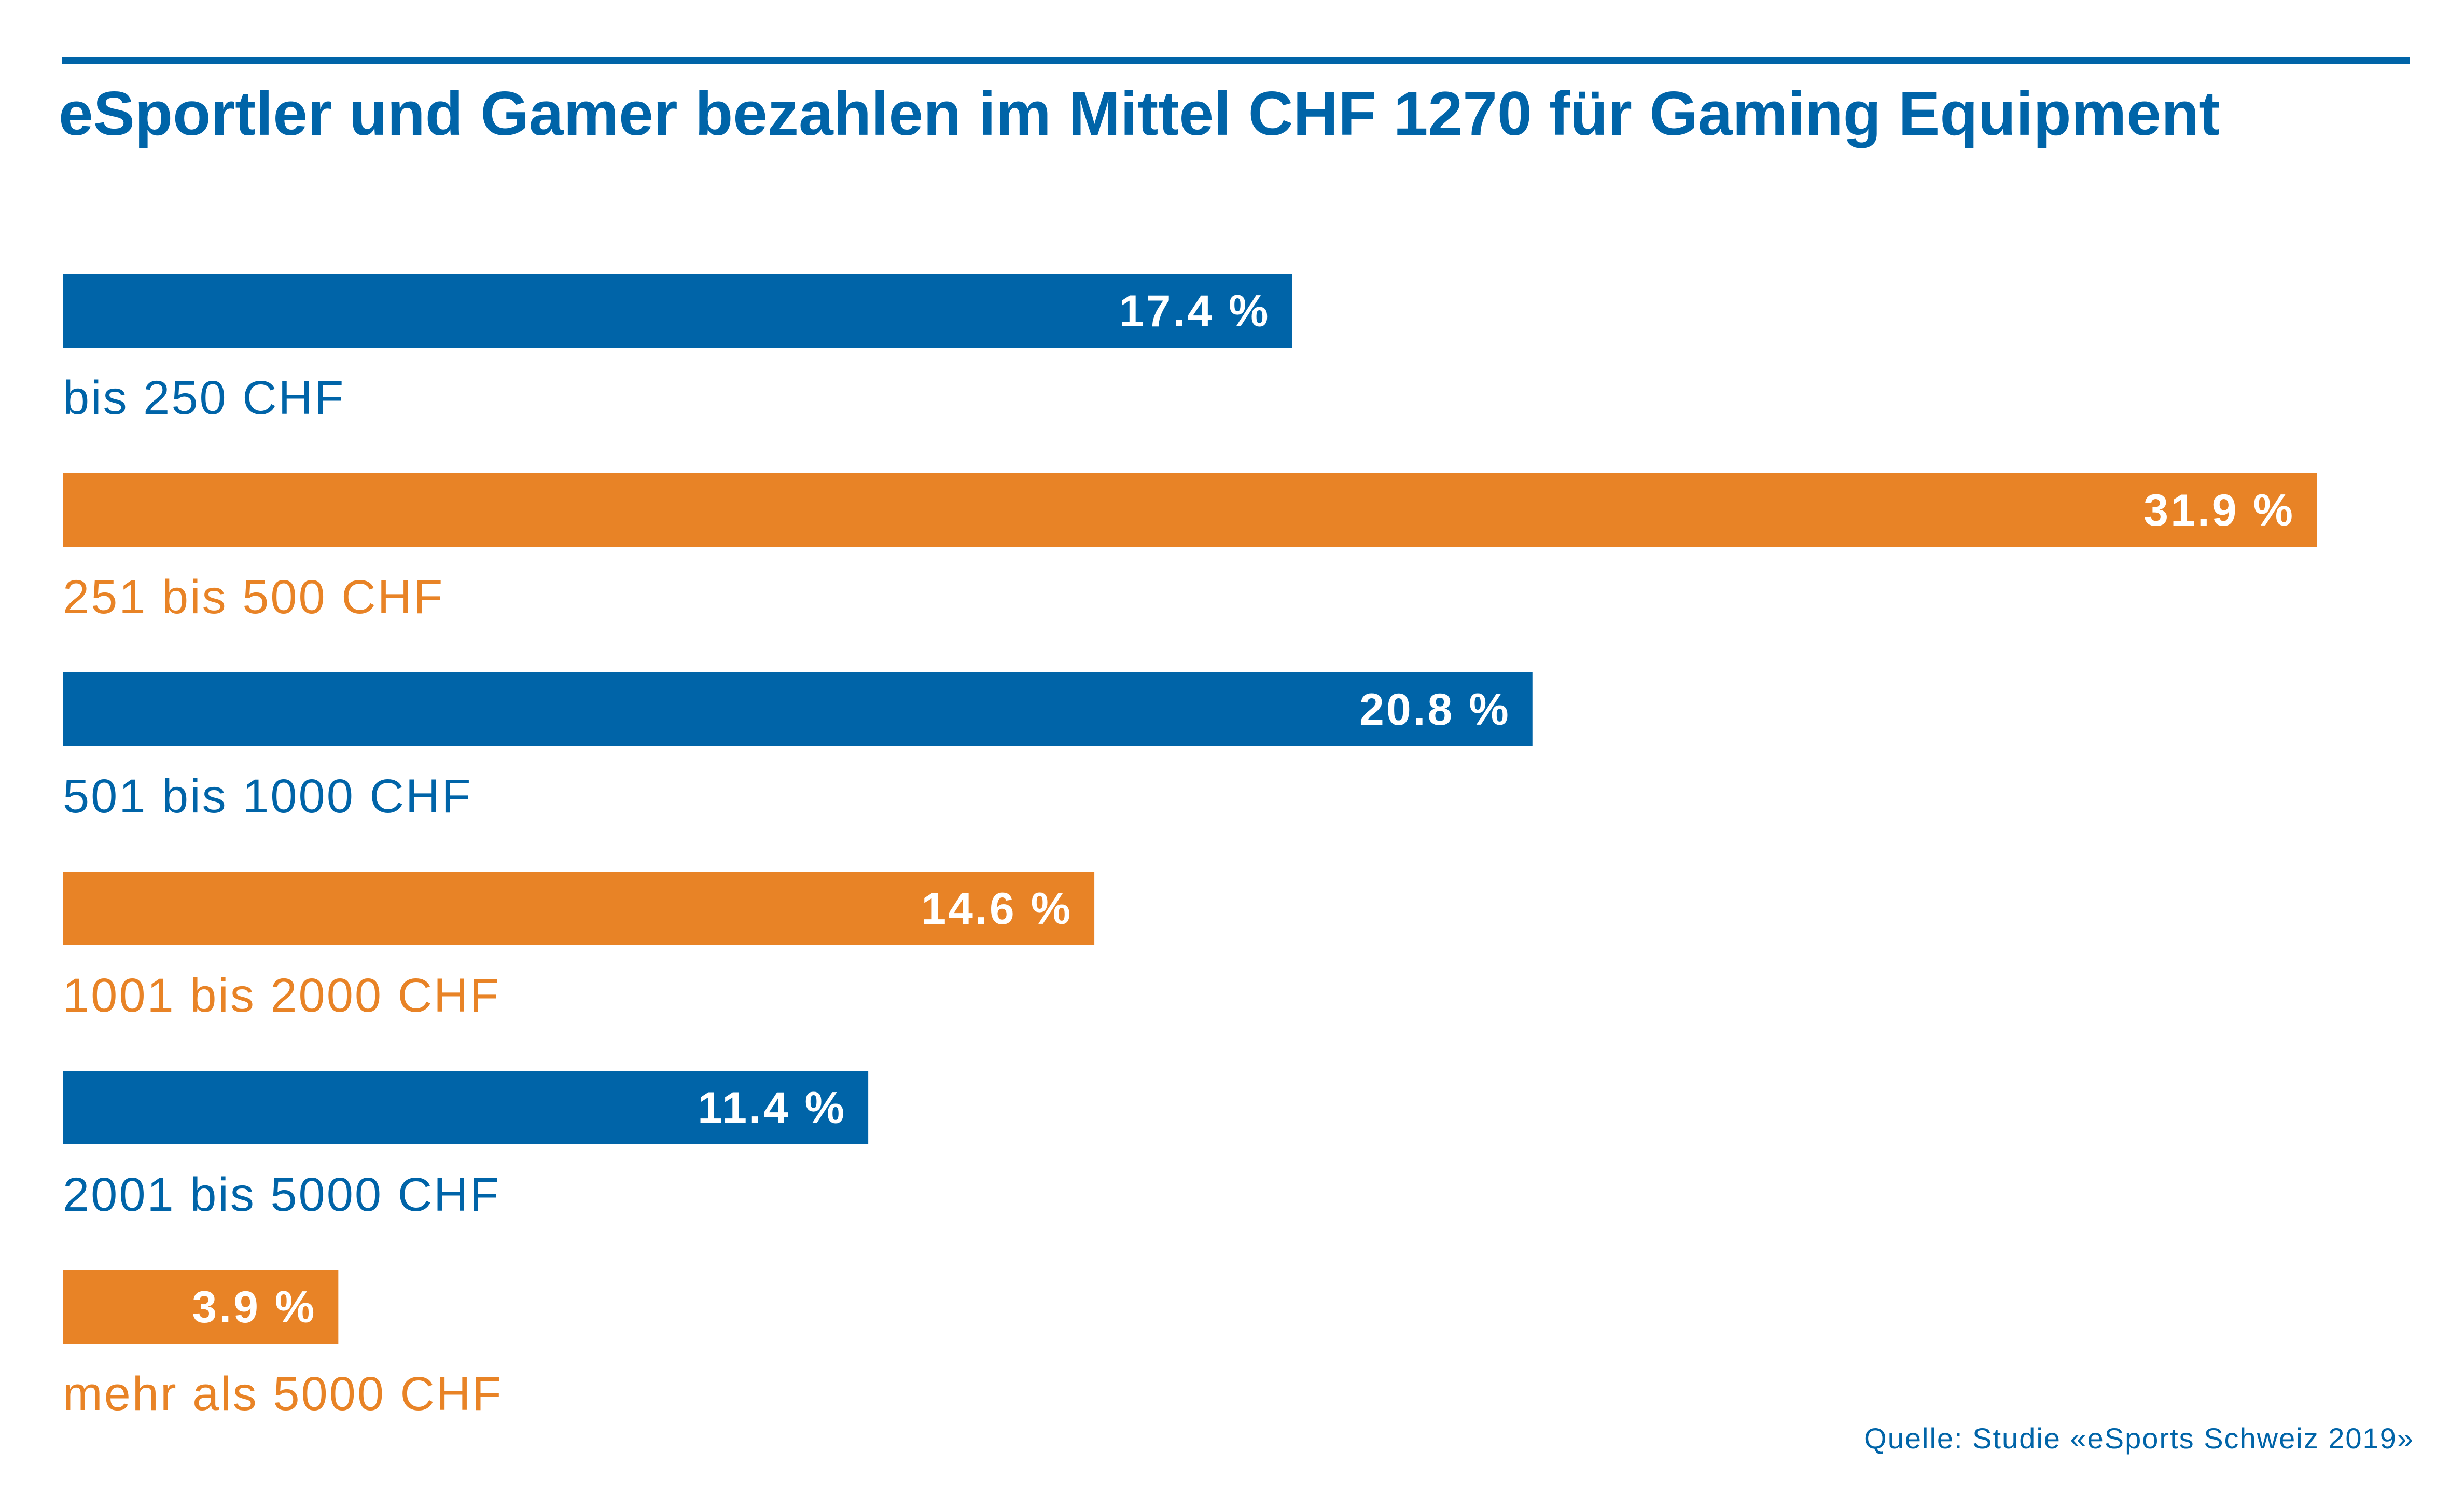  What do you see at coordinates (267, 796) in the screenshot?
I see `category-label-3: 501 bis 1000 CHF` at bounding box center [267, 796].